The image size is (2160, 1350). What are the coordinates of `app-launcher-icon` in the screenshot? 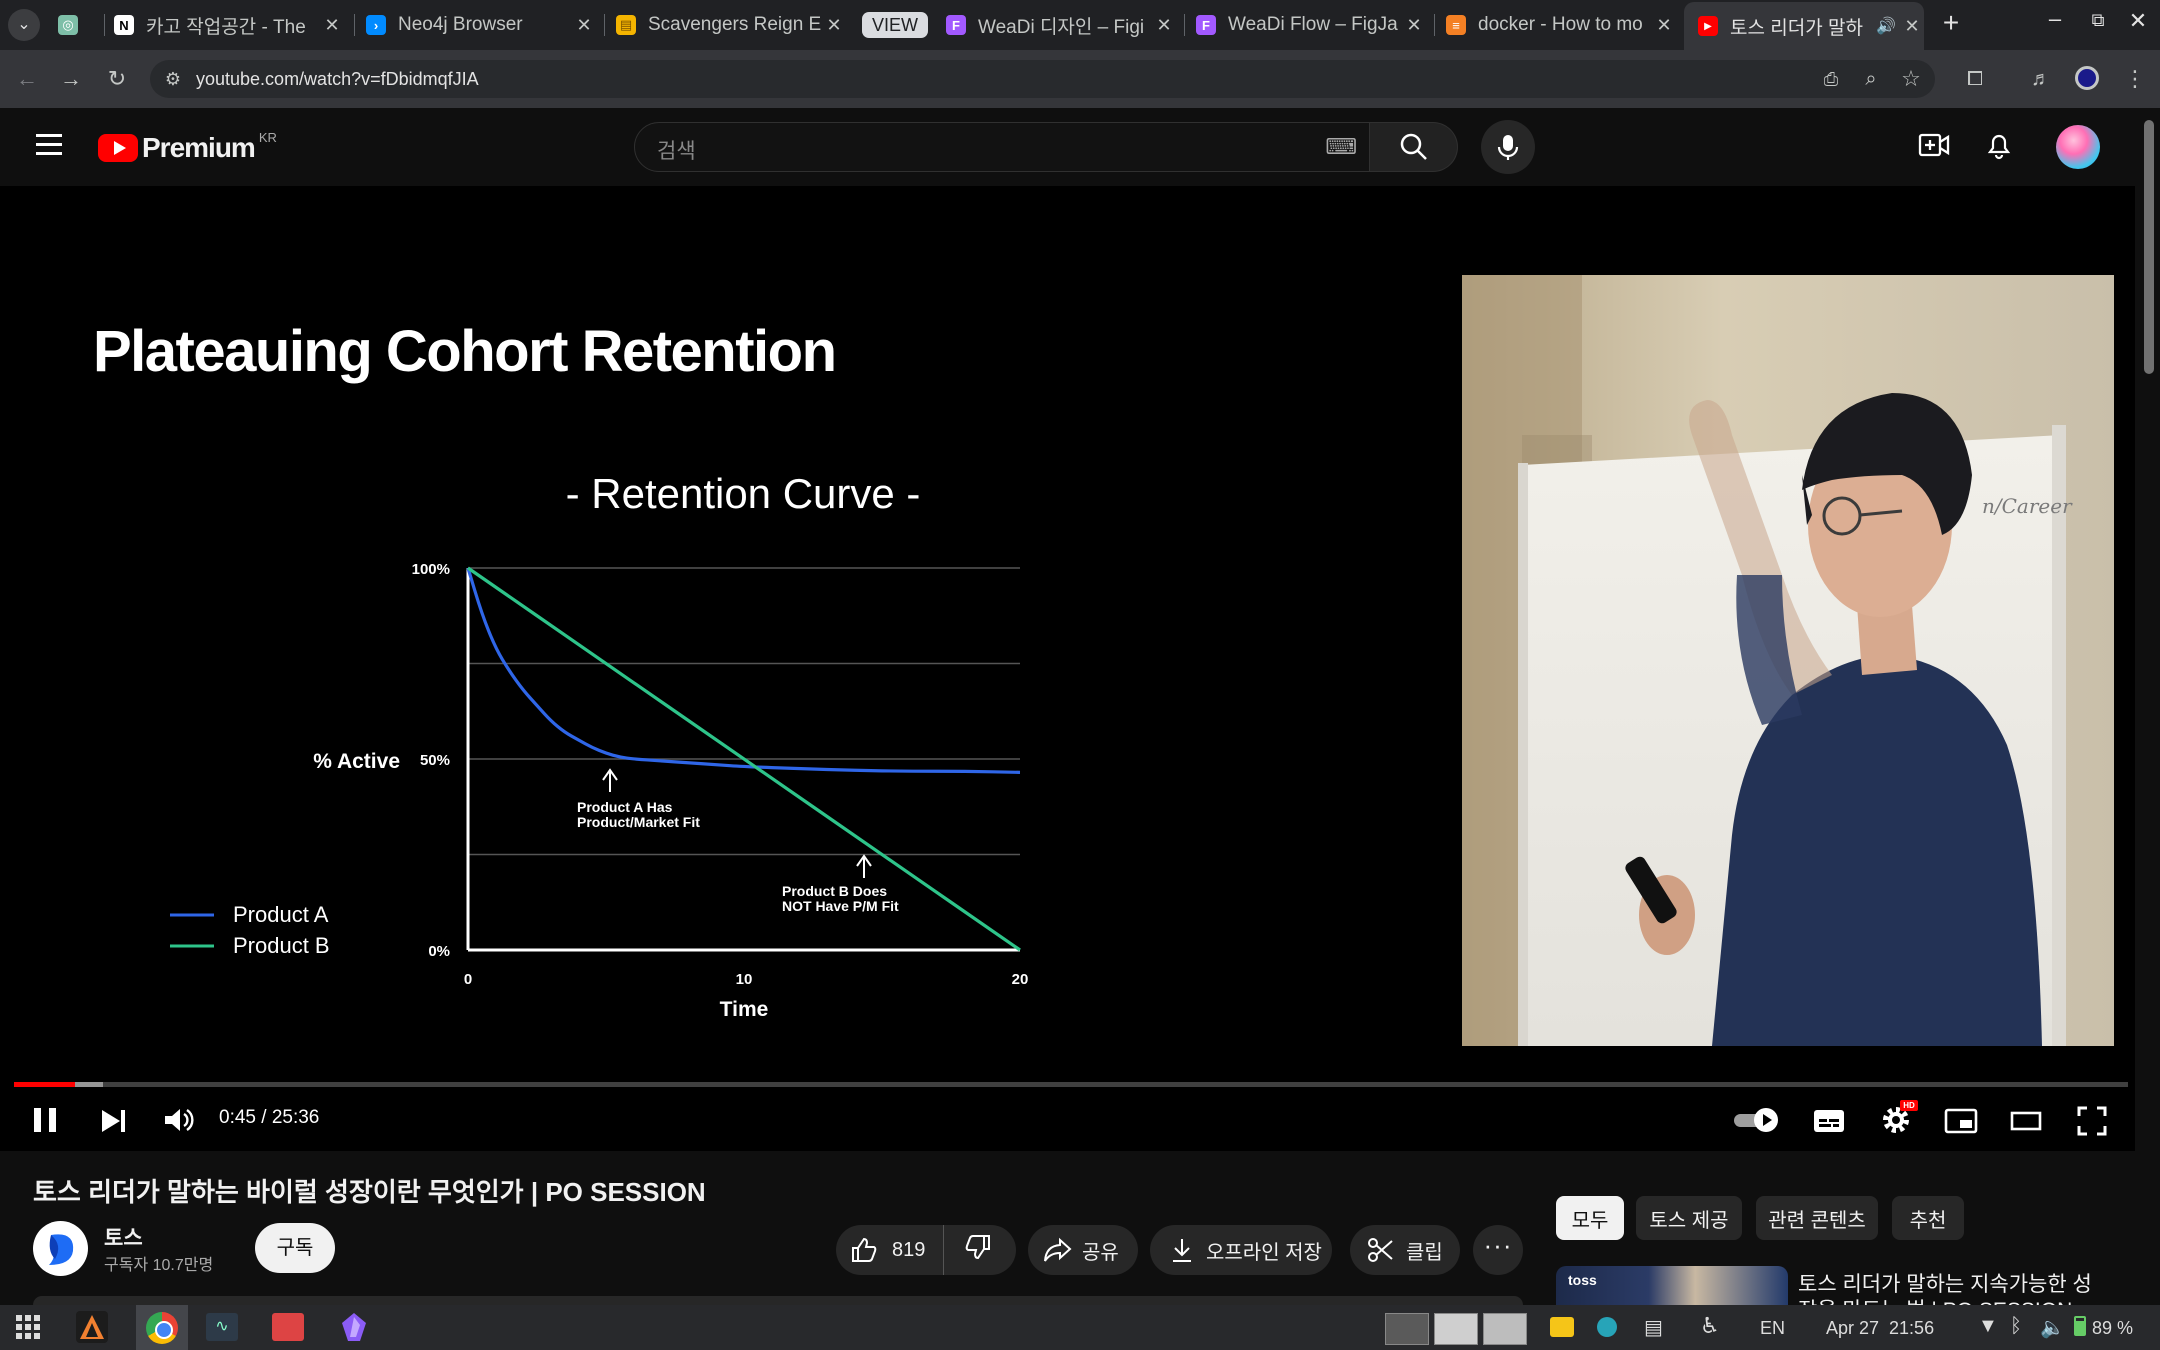 It's located at (28, 1327).